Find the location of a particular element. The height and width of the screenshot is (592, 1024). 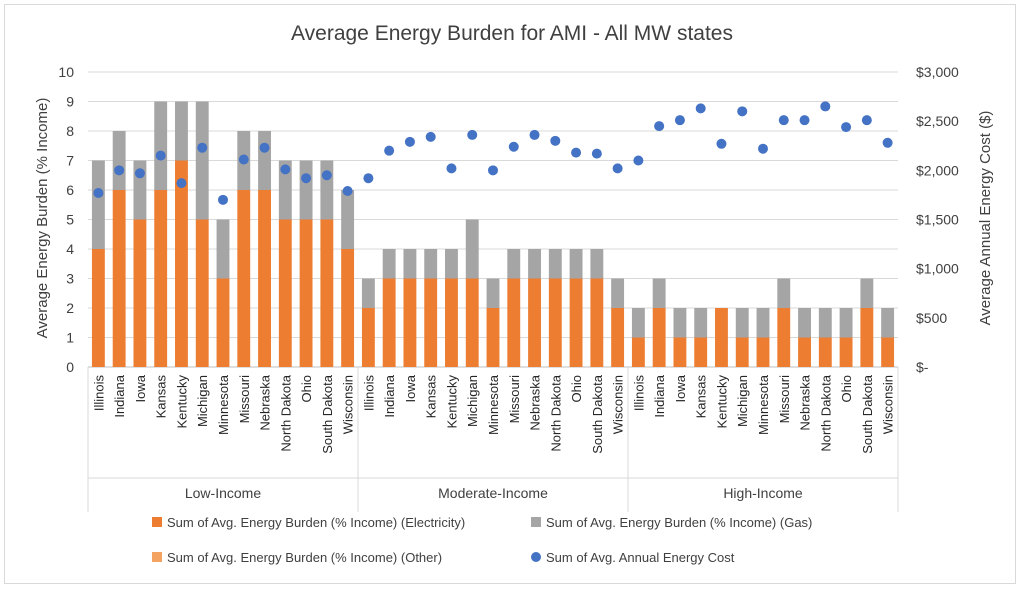

category-label: Michigan is located at coordinates (472, 401).